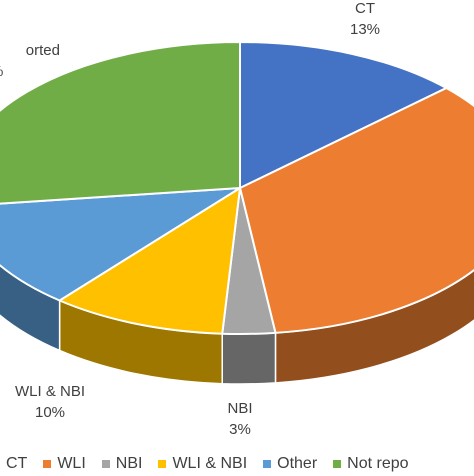 The width and height of the screenshot is (474, 476). Describe the element at coordinates (240, 429) in the screenshot. I see `data-label-nbi-value: 3%` at that location.